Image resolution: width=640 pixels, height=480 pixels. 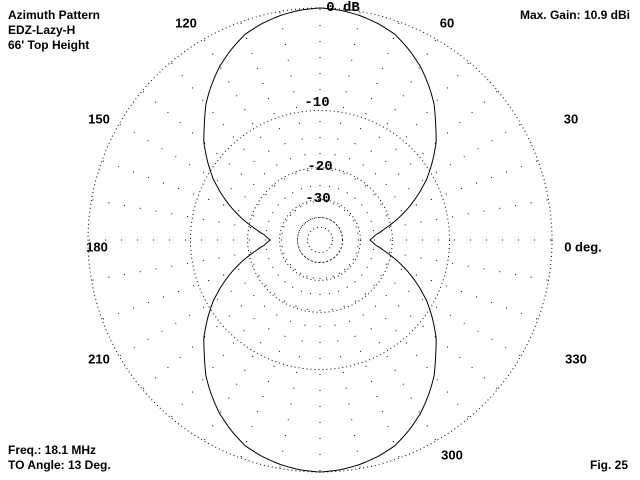 What do you see at coordinates (317, 103) in the screenshot?
I see `ring-label-minus10: -10` at bounding box center [317, 103].